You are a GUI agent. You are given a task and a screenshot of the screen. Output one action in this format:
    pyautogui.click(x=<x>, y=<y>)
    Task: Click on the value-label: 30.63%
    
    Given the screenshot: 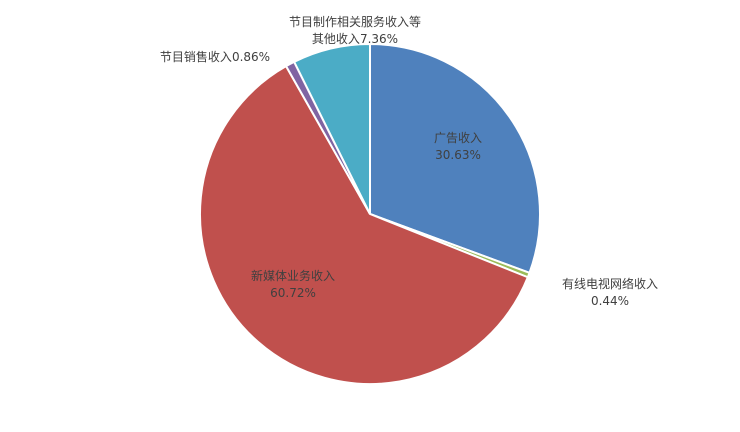 What is the action you would take?
    pyautogui.click(x=458, y=155)
    